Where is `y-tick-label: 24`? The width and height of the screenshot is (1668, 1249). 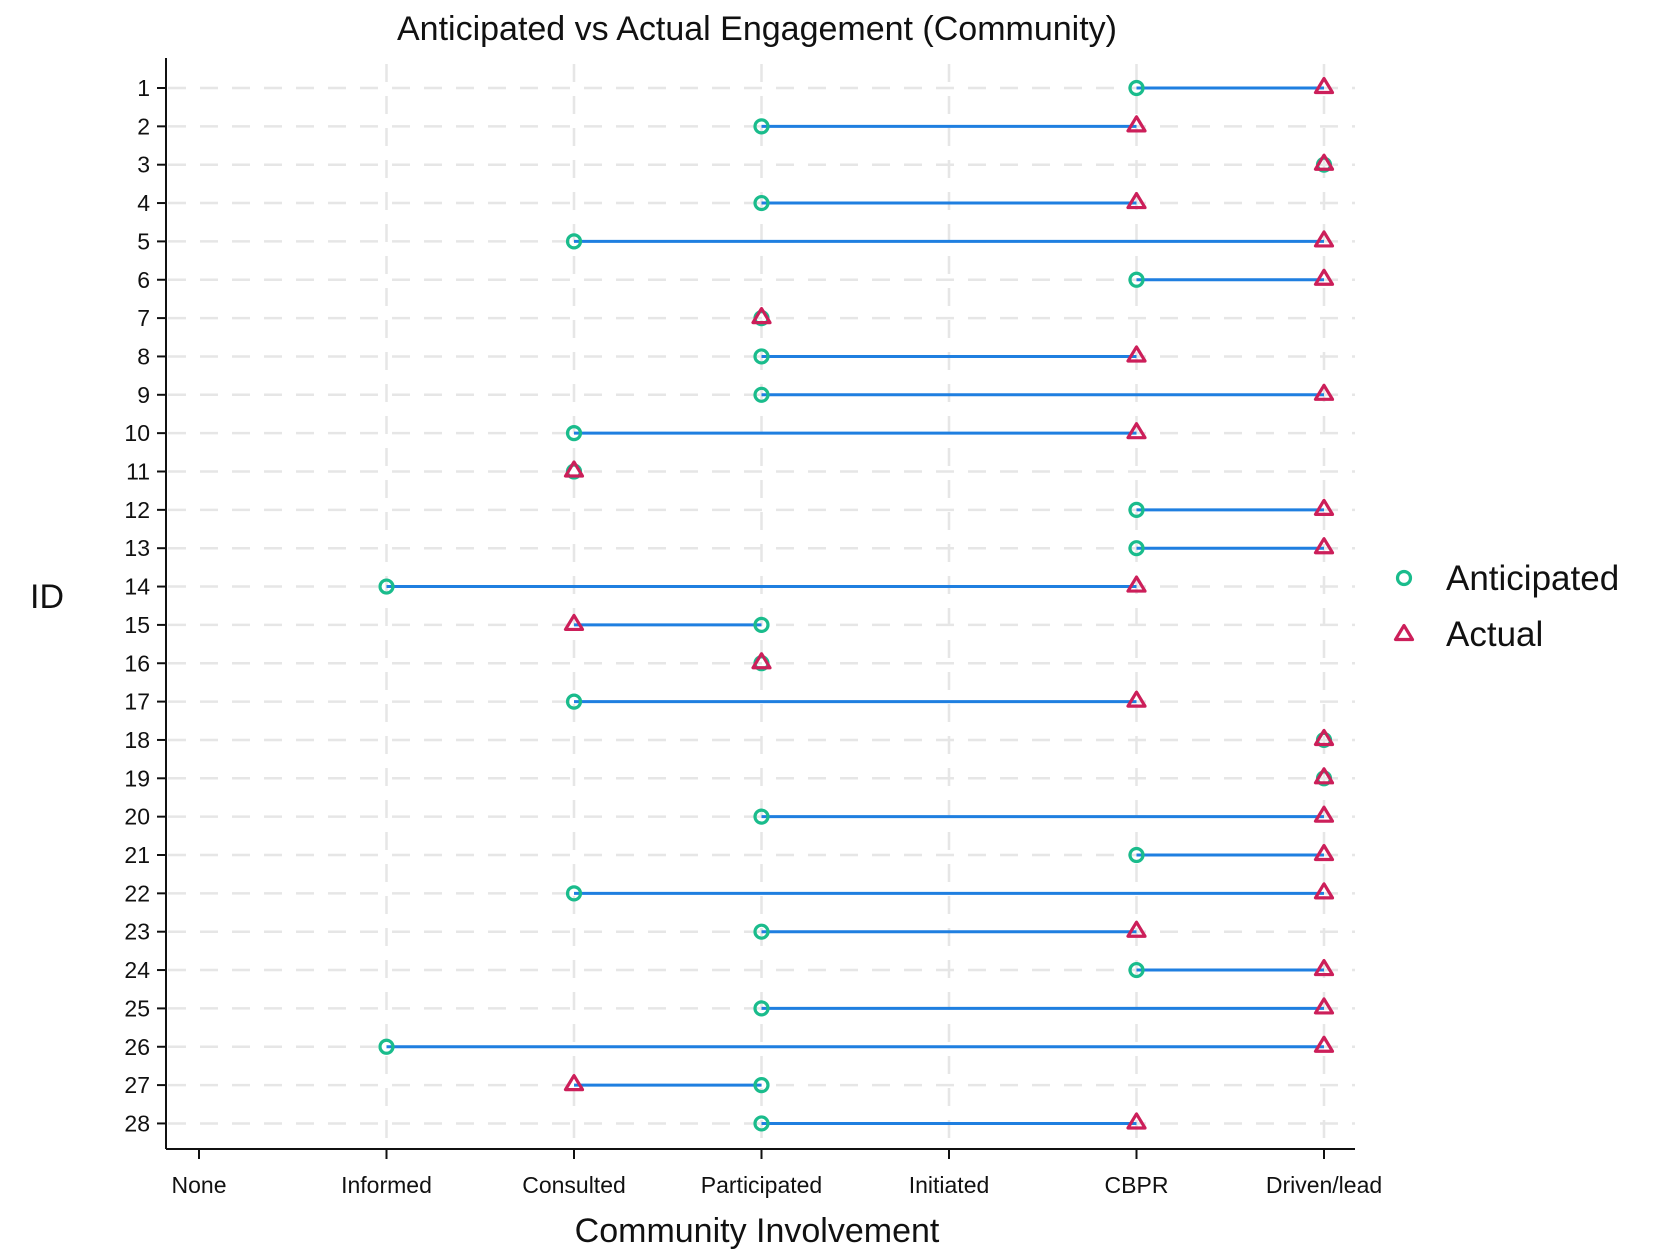 y-tick-label: 24 is located at coordinates (137, 970).